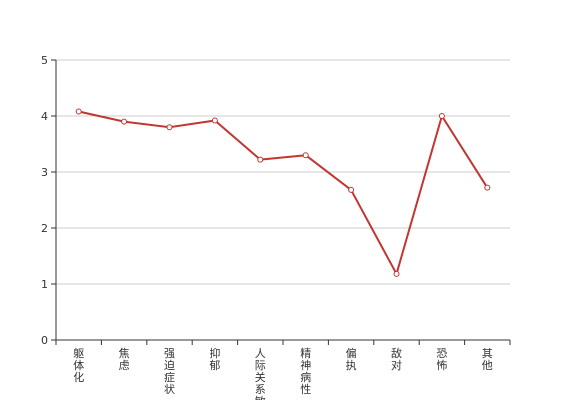 Image resolution: width=567 pixels, height=400 pixels. What do you see at coordinates (283, 369) in the screenshot?
I see `x-axis: 躯体化 焦虑 强迫症状 抑郁 人际关系敏感 精神病性 偏执 敌对 恐怖 其他` at bounding box center [283, 369].